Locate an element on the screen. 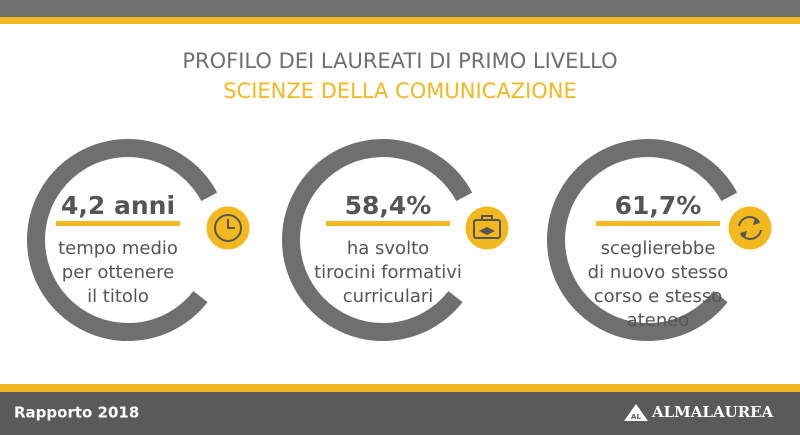  top-band is located at coordinates (400, 8).